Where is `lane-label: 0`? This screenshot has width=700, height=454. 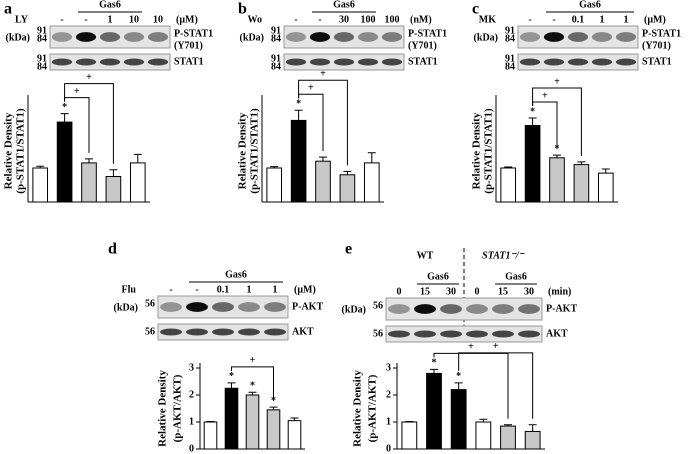 lane-label: 0 is located at coordinates (399, 291).